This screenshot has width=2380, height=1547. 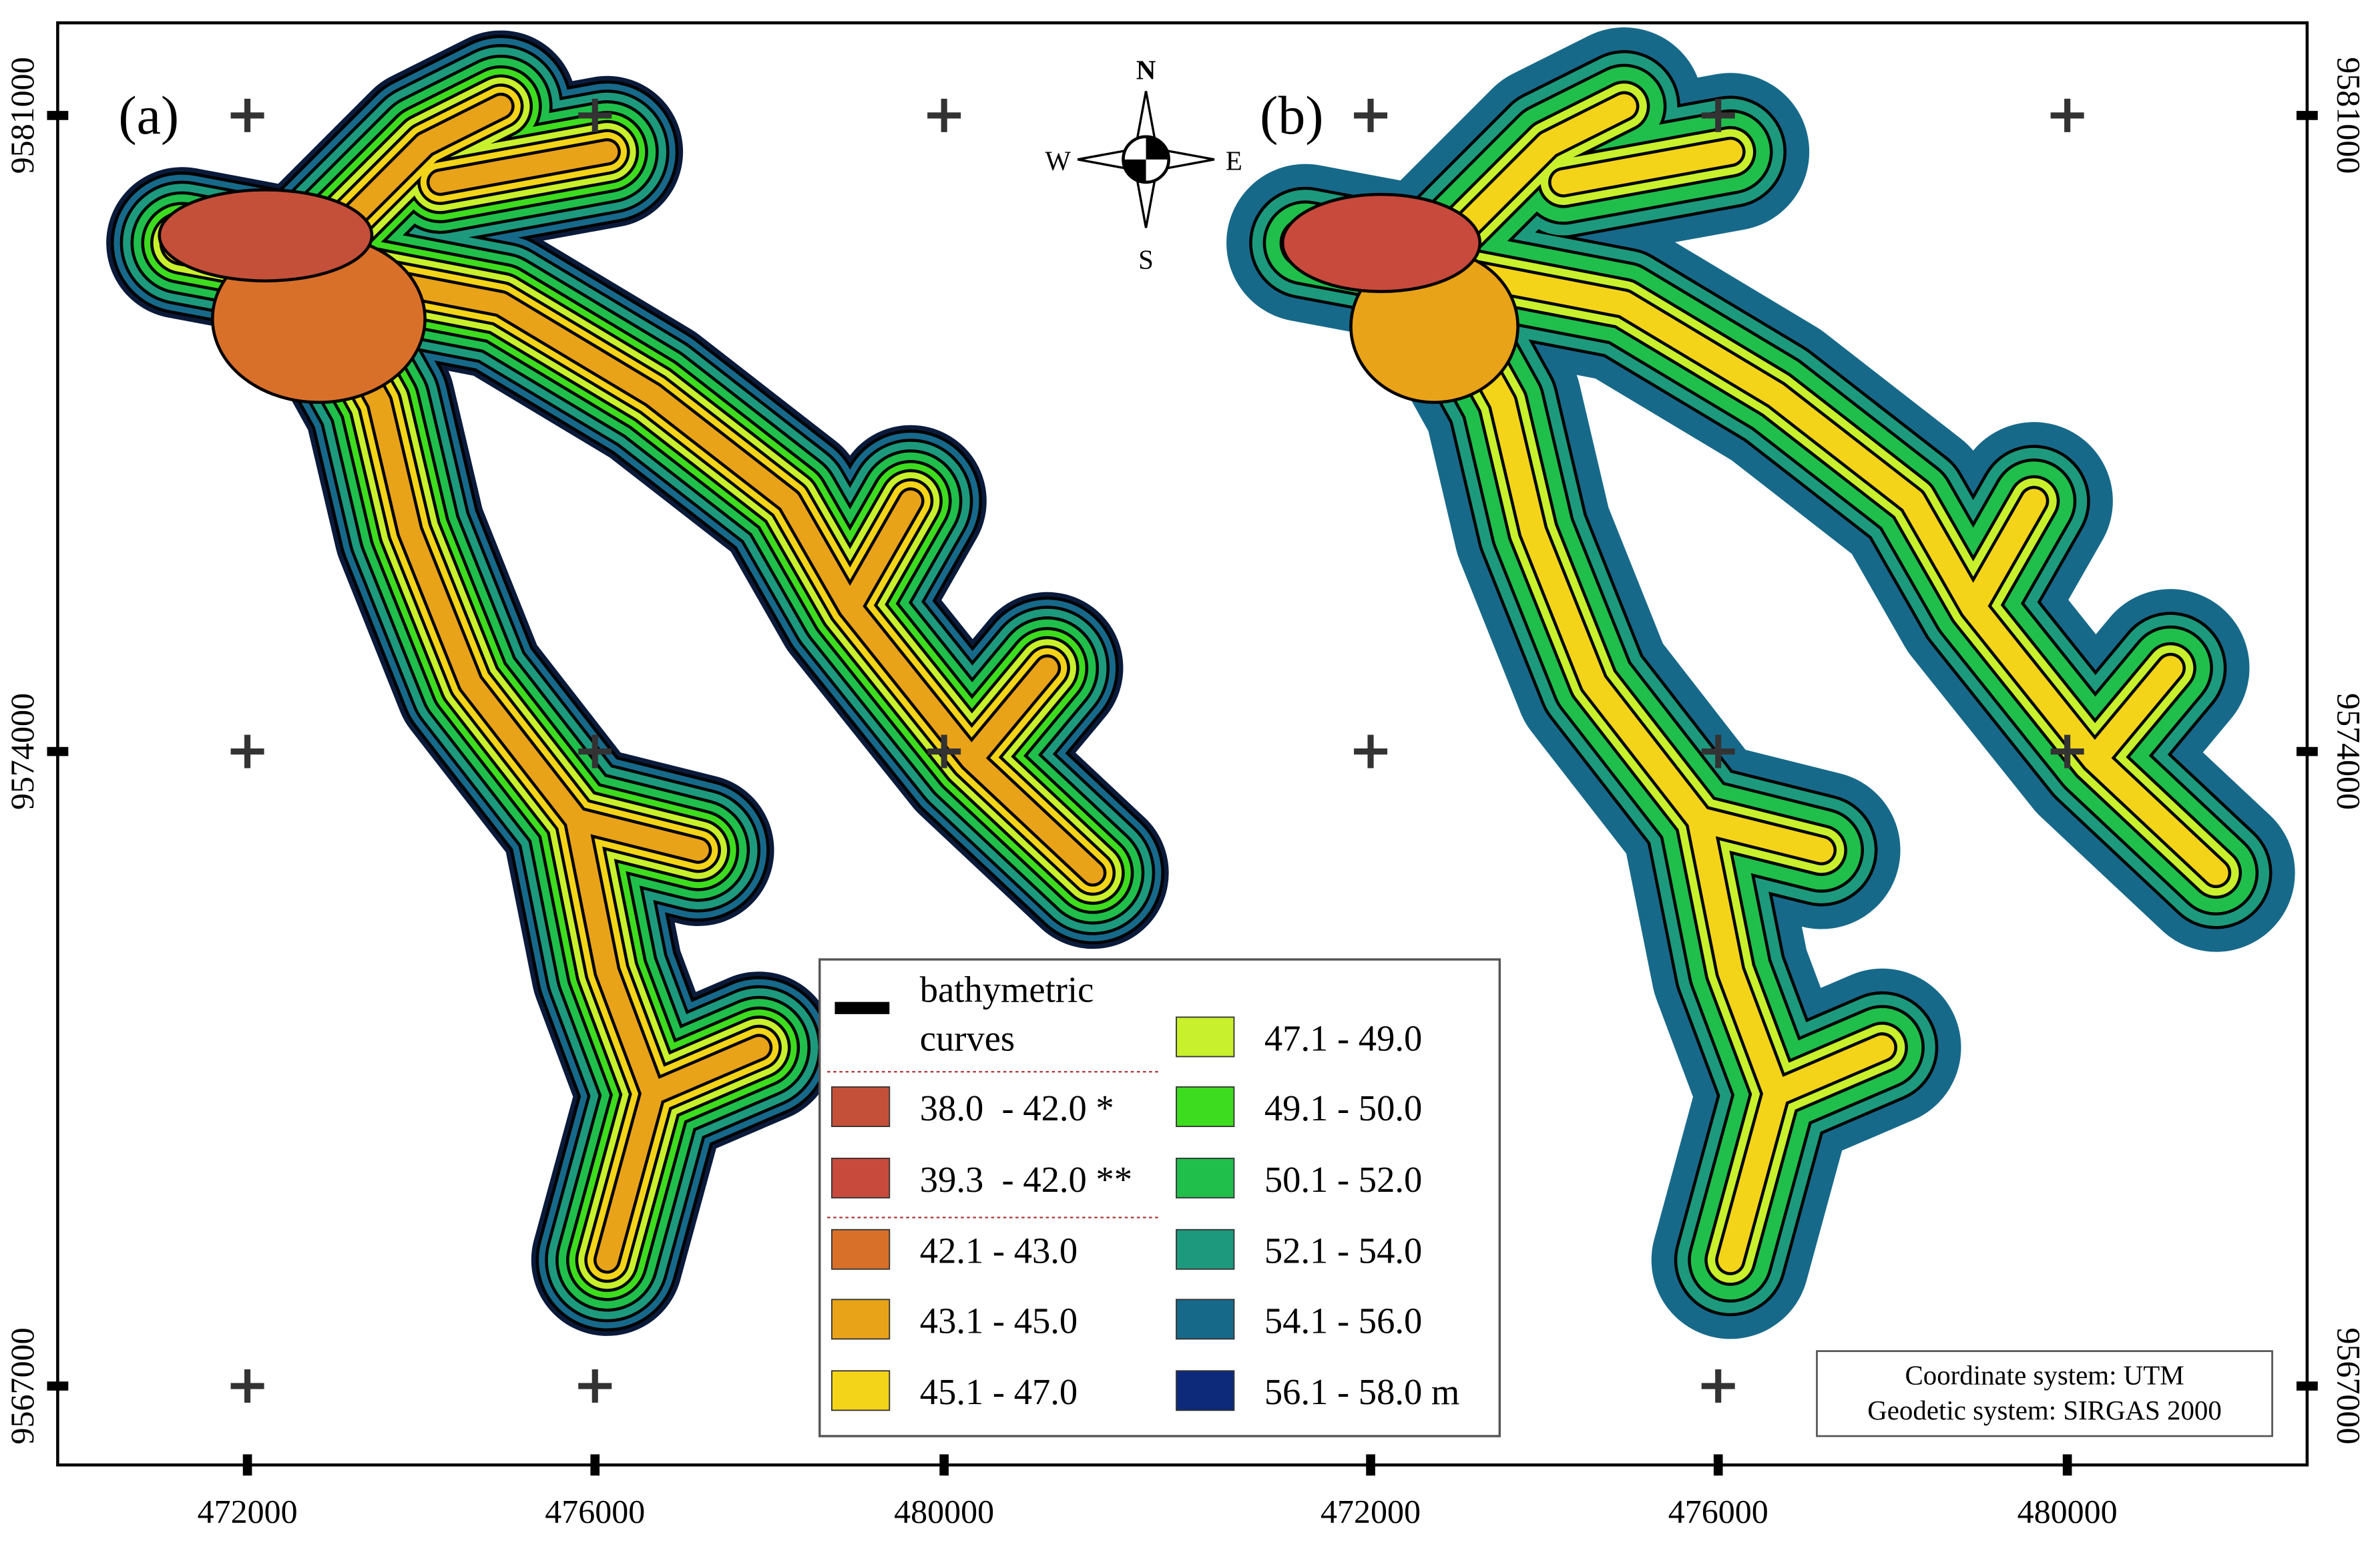 What do you see at coordinates (1017, 1108) in the screenshot?
I see `legend-label: 38.0 - 42.0 *` at bounding box center [1017, 1108].